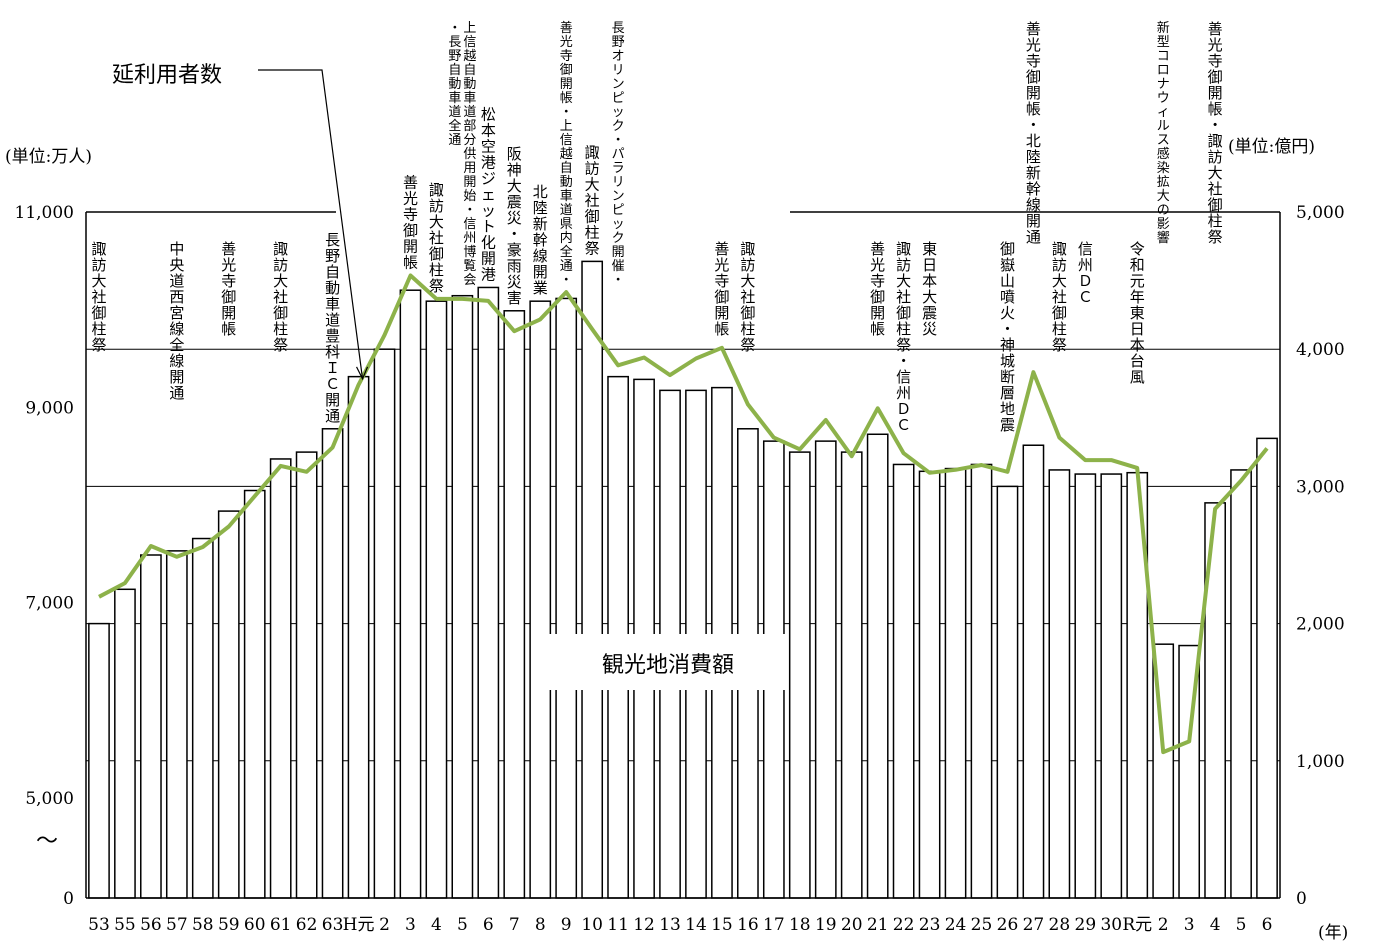  What do you see at coordinates (229, 925) in the screenshot?
I see `x-tick-5: 59` at bounding box center [229, 925].